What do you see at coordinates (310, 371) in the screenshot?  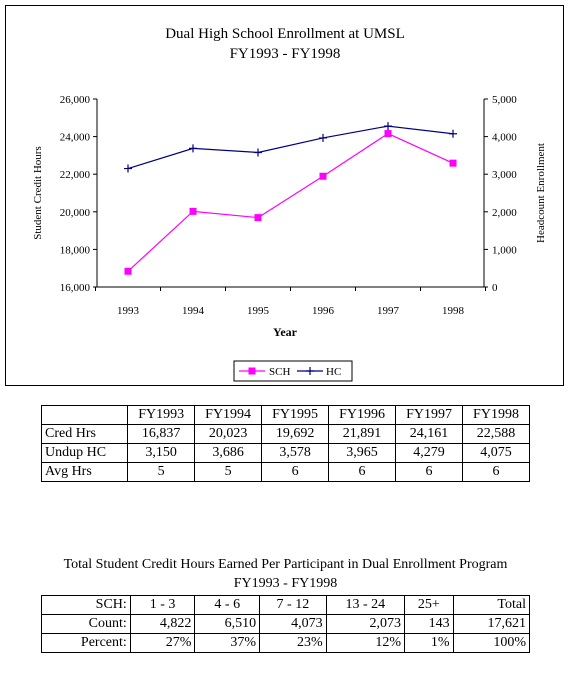 I see `legend-hc-marker` at bounding box center [310, 371].